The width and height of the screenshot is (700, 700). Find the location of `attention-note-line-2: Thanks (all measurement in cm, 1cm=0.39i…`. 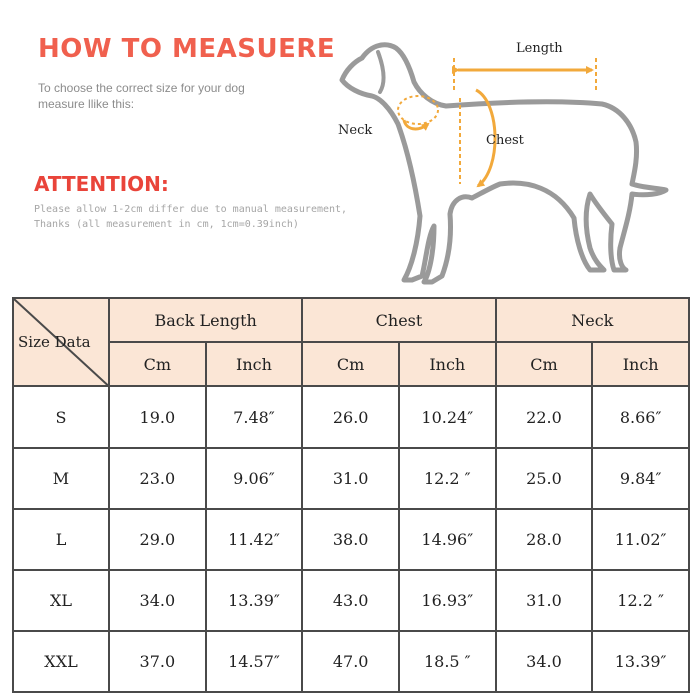

attention-note-line-2: Thanks (all measurement in cm, 1cm=0.39i… is located at coordinates (166, 224).